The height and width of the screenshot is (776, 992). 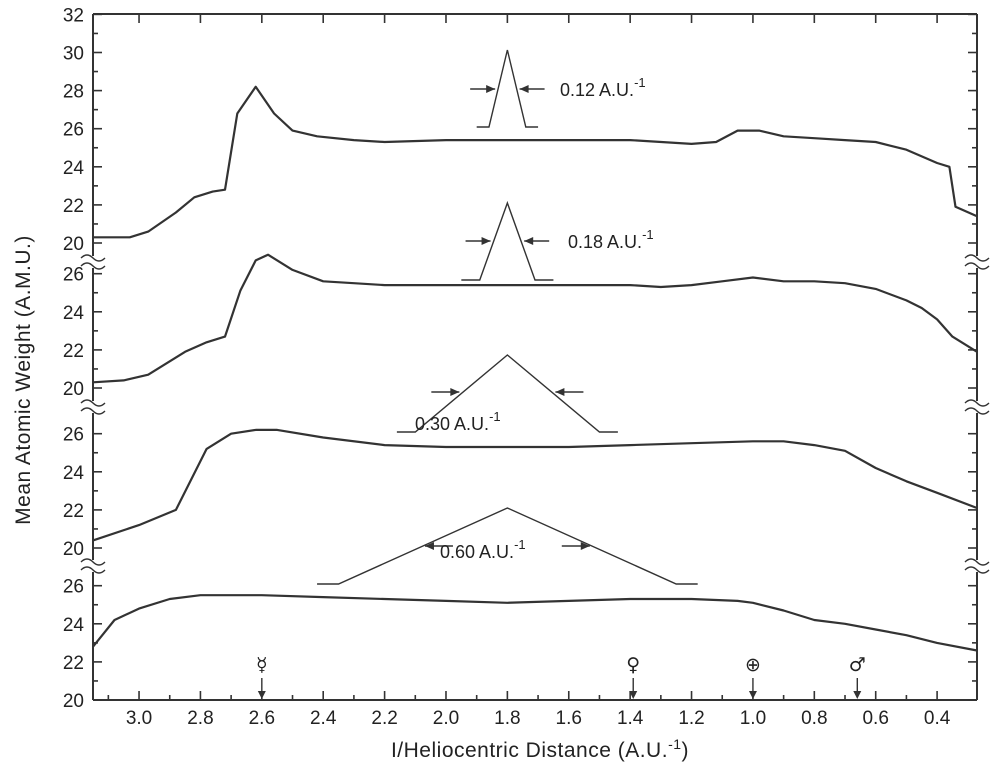 What do you see at coordinates (323, 718) in the screenshot?
I see `x-tick-label: 2.4` at bounding box center [323, 718].